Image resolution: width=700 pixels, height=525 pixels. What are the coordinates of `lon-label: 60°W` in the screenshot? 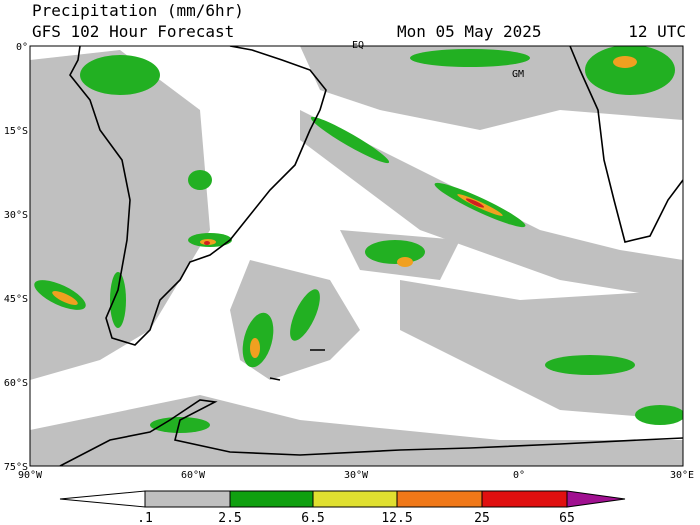 It's located at (193, 475).